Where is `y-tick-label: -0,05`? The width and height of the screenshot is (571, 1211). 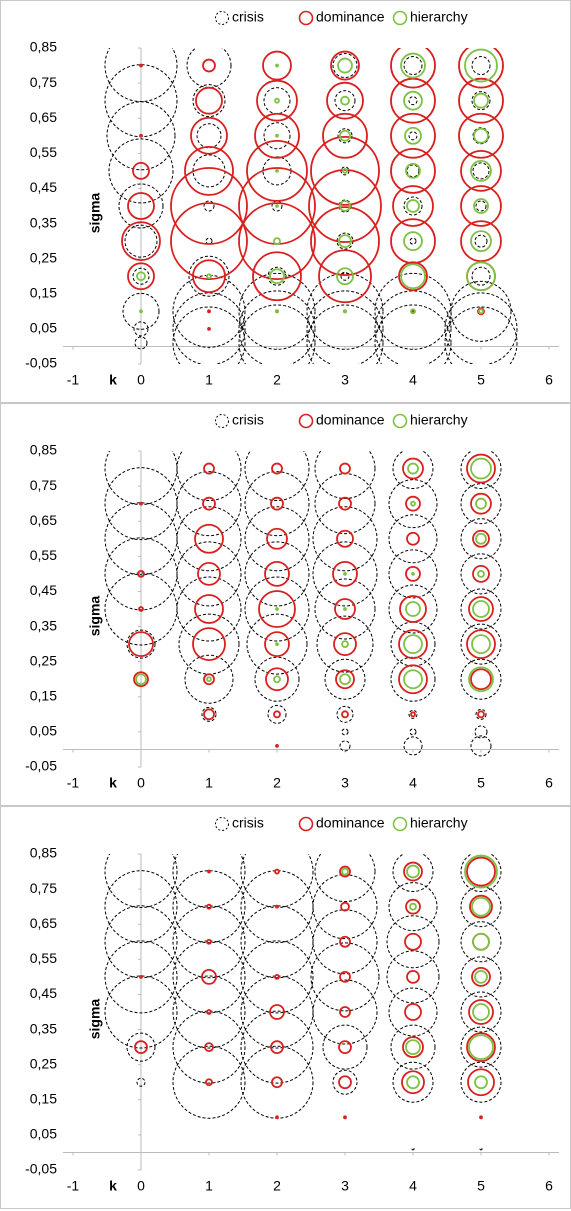 y-tick-label: -0,05 is located at coordinates (41, 363).